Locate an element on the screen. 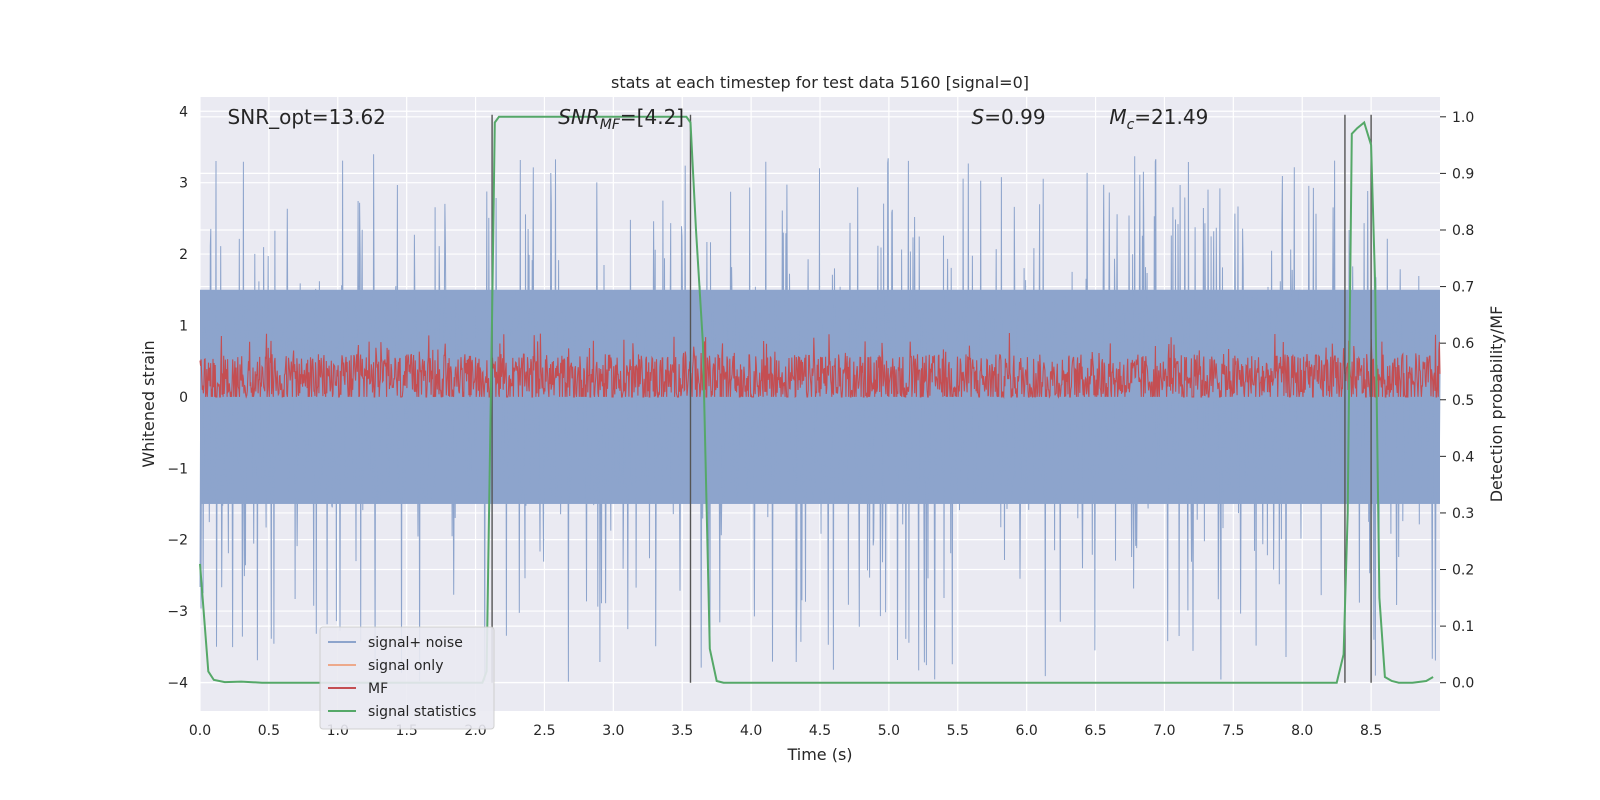 The height and width of the screenshot is (800, 1600). y-axis-right-ticks: 0.0 0.1 0.2 0.3 0.4 0.5 0.6 0.7 0.8 0.9 1.0 is located at coordinates (1457, 401).